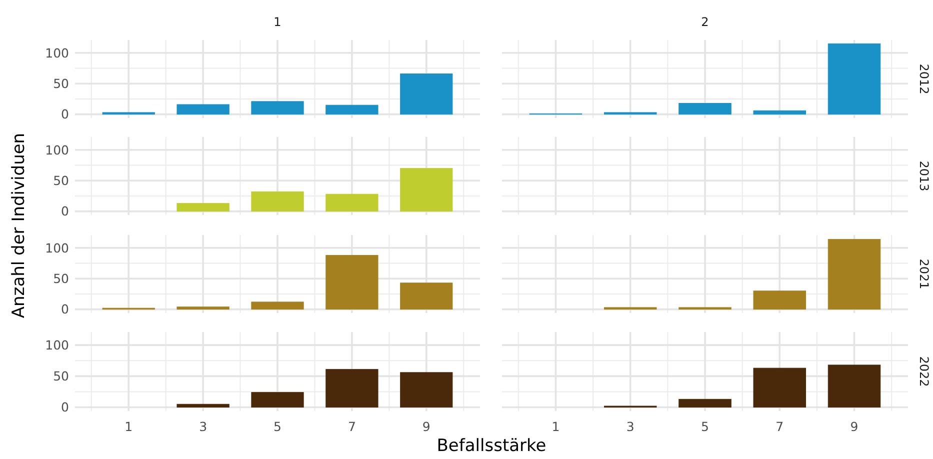 This screenshot has width=933, height=459. I want to click on chart-title: 1, so click(278, 22).